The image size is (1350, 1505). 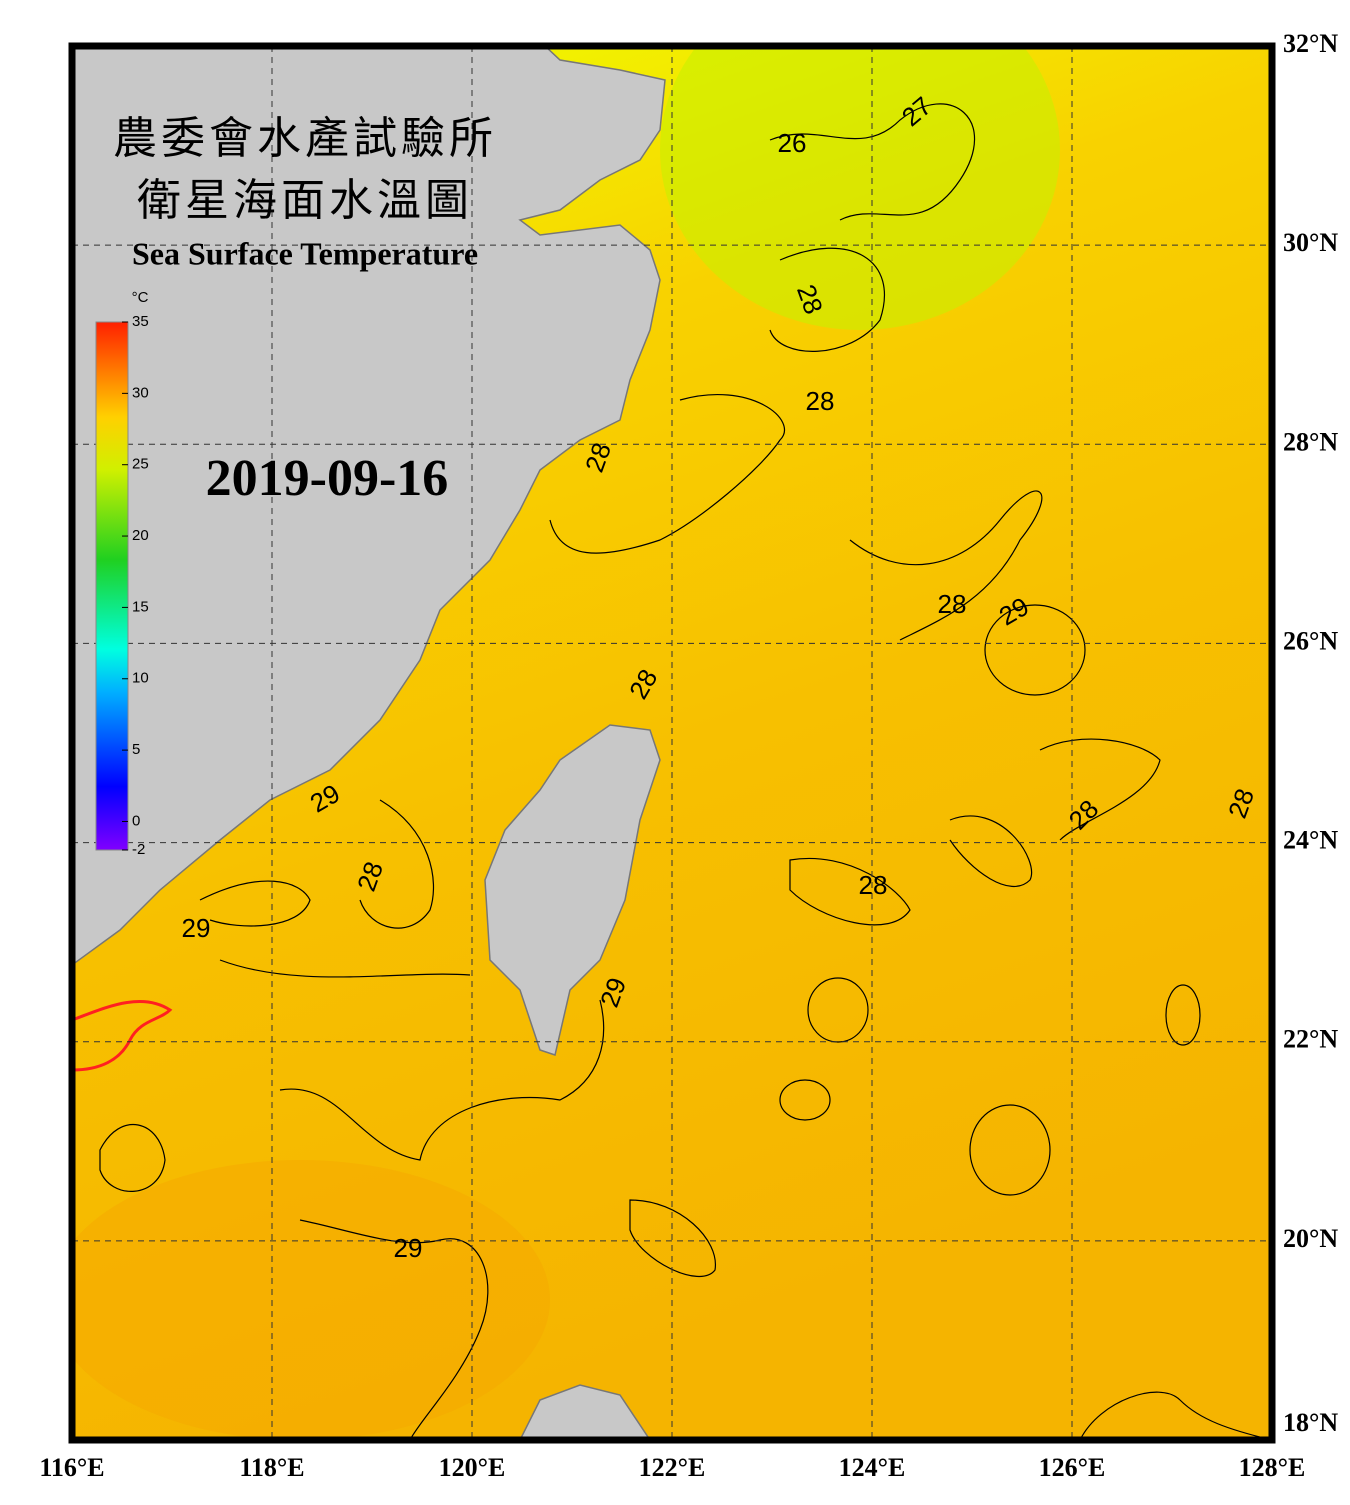 I want to click on warm-water, so click(x=311, y=1300).